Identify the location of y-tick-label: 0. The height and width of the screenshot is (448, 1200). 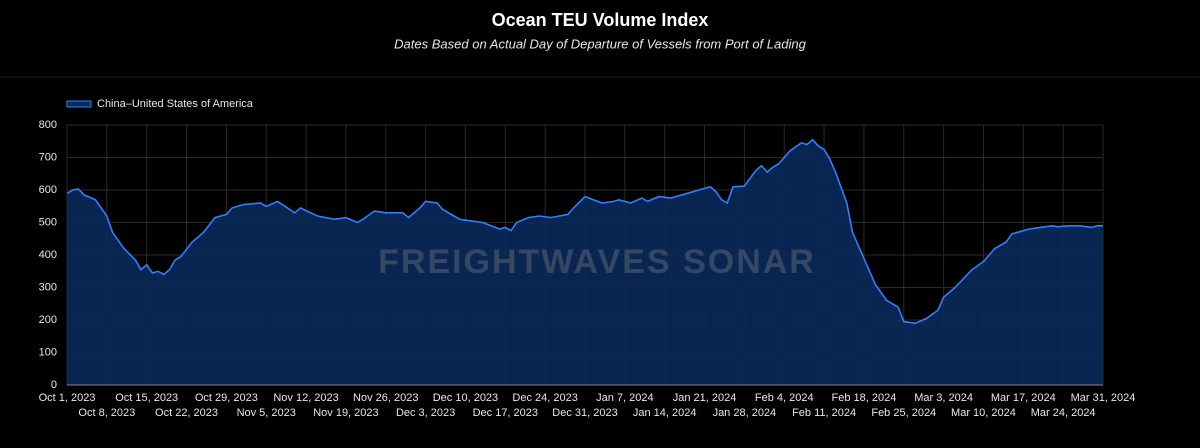
(54, 385).